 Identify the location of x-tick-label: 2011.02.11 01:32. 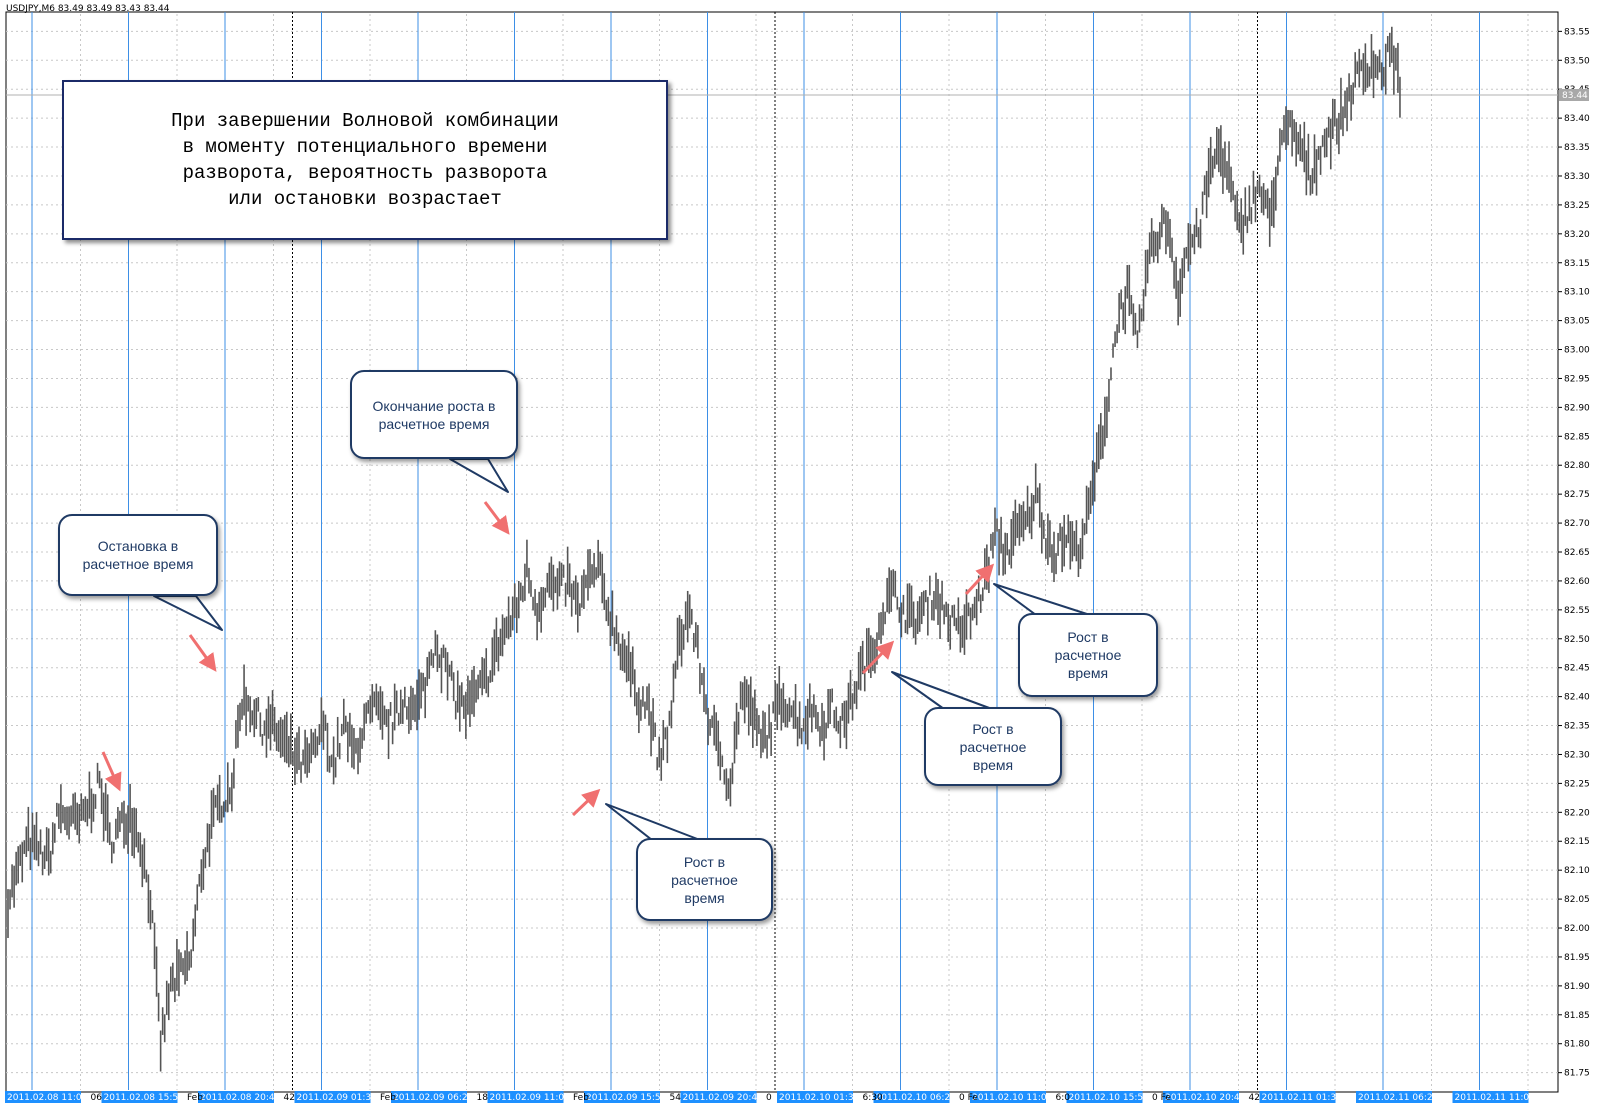
(1302, 1098).